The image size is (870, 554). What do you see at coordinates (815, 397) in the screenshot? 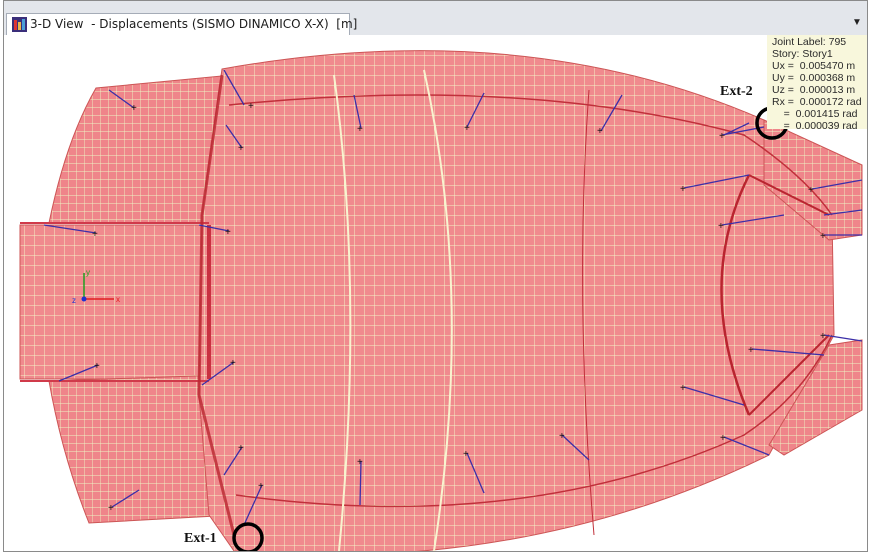
I see `mesh-panel-right-lower` at bounding box center [815, 397].